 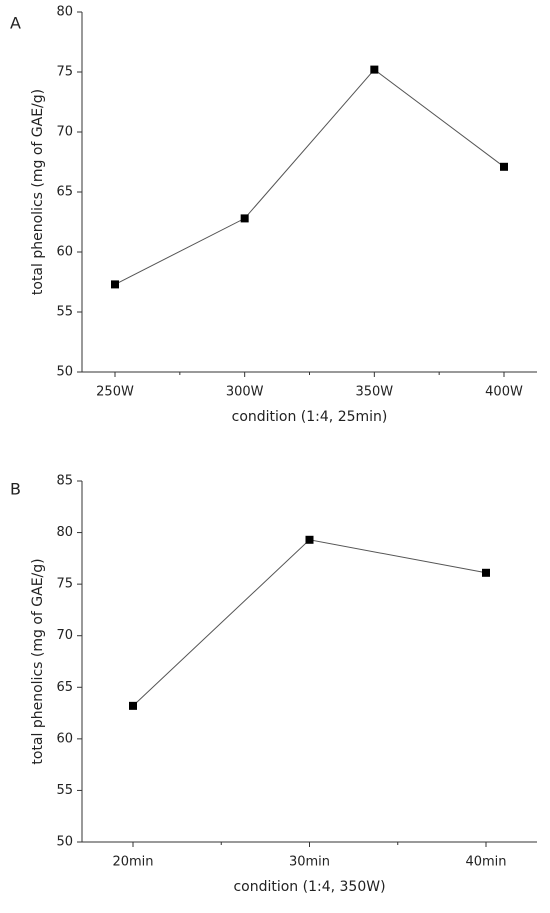 What do you see at coordinates (485, 862) in the screenshot?
I see `x-tick-label: 40min` at bounding box center [485, 862].